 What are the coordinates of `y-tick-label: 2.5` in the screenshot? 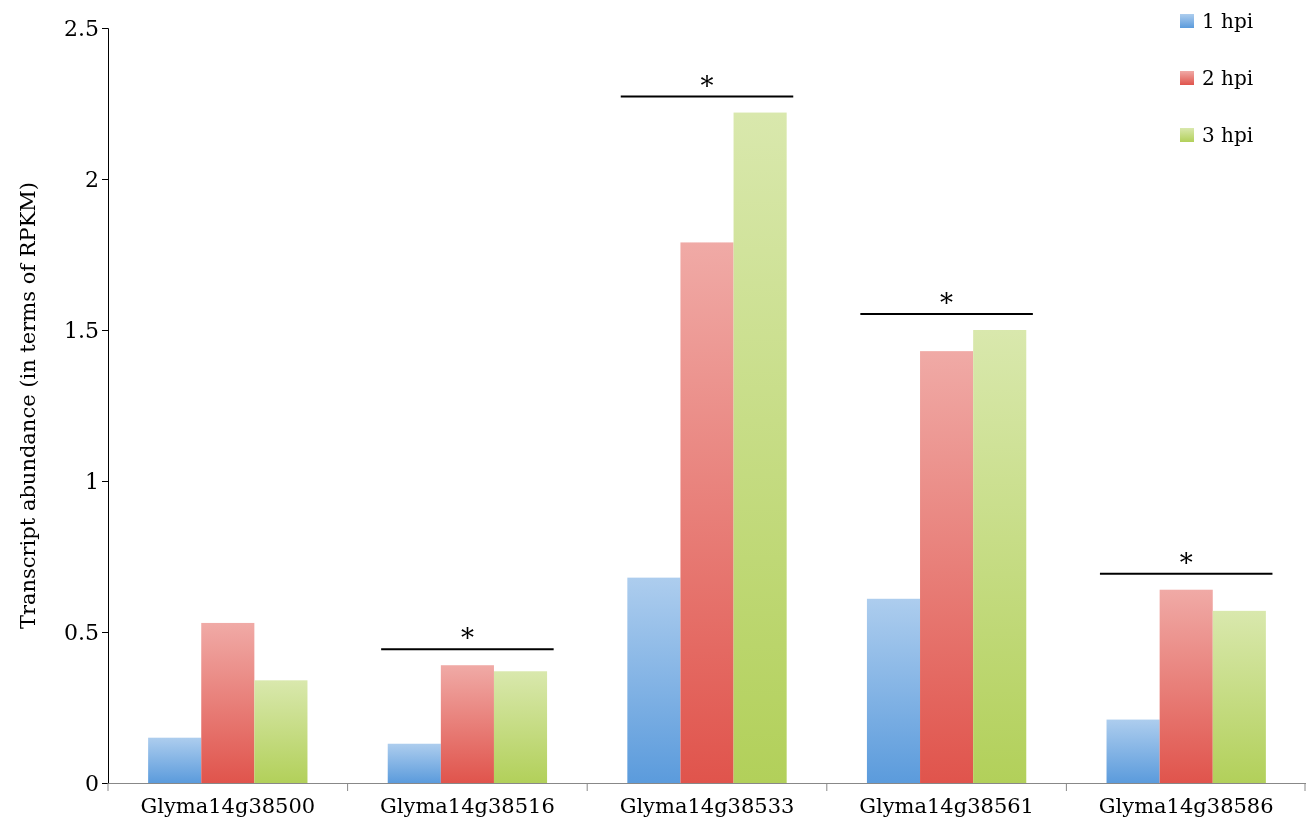 It's located at (81, 28).